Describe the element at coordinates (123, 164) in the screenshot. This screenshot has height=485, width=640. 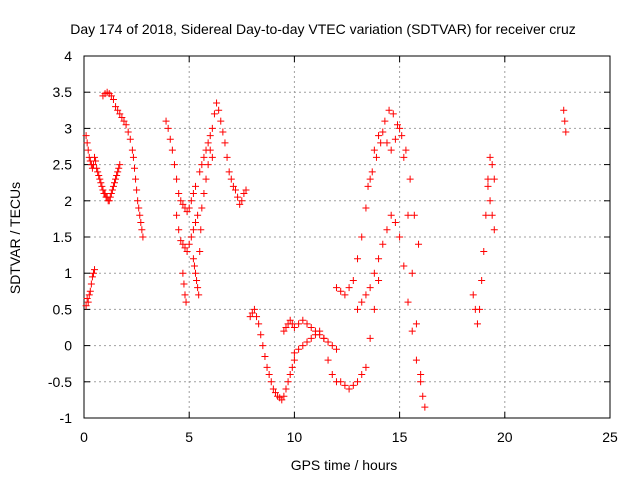
I see `series-s3` at that location.